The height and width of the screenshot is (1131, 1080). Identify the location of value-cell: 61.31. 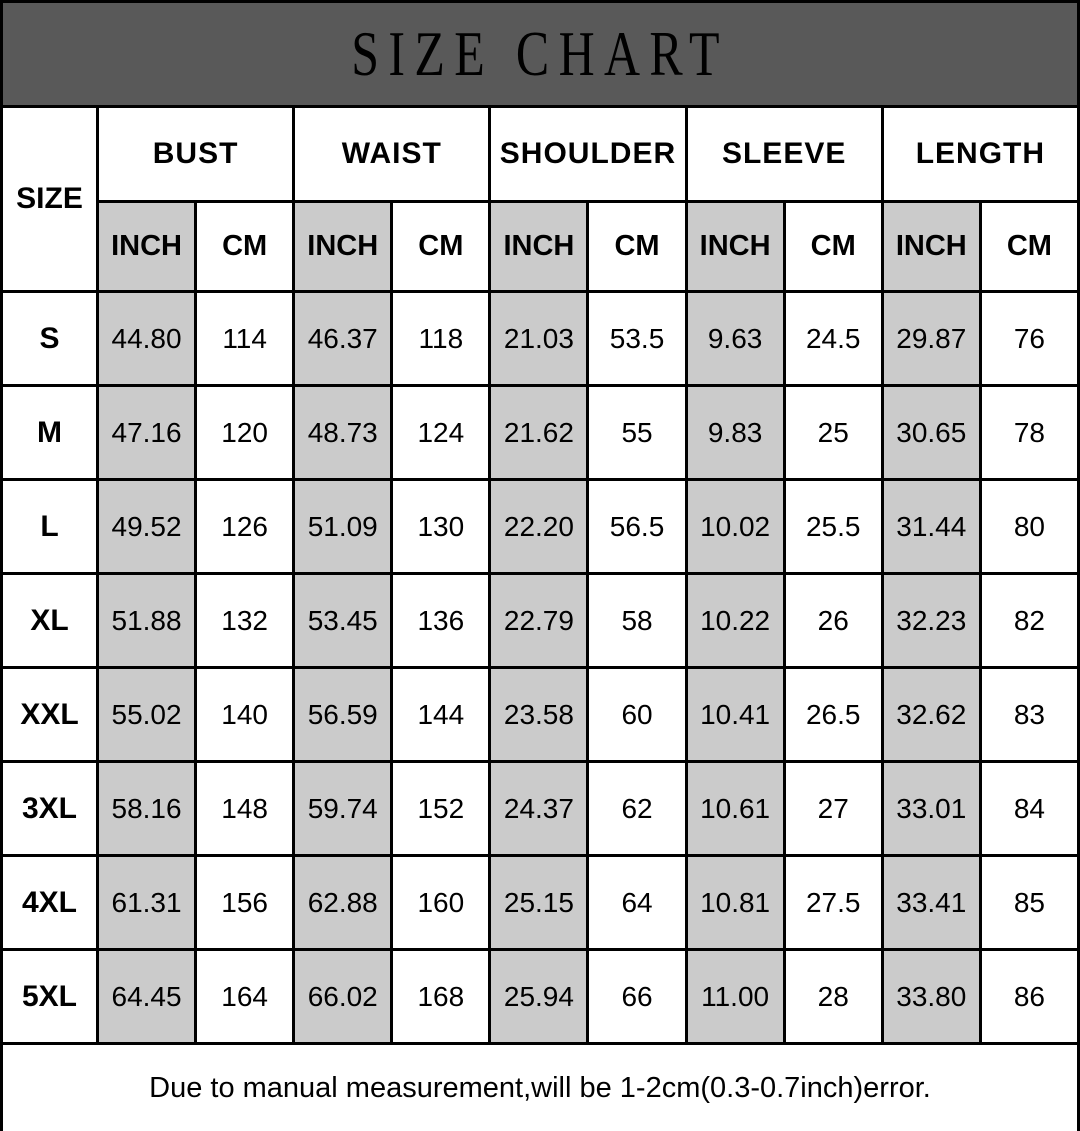
(146, 902).